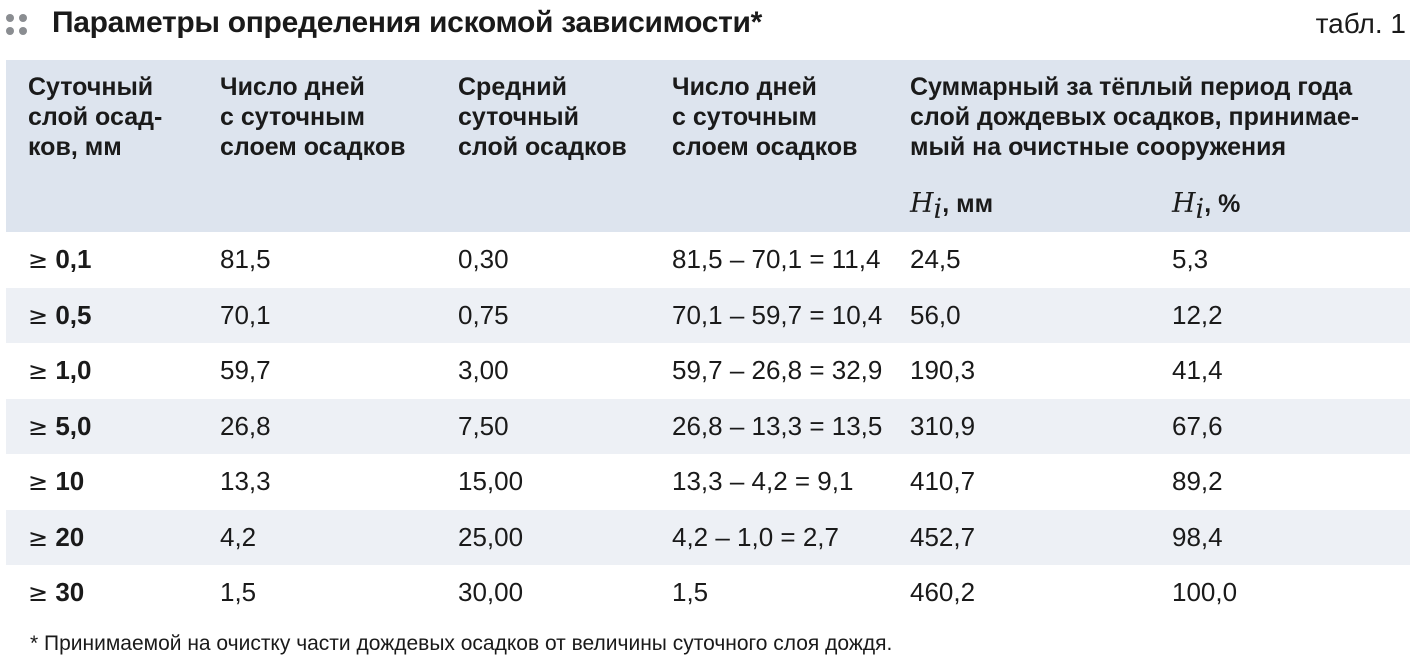 The image size is (1414, 671). Describe the element at coordinates (483, 425) in the screenshot. I see `cell-avg: 7,50` at that location.